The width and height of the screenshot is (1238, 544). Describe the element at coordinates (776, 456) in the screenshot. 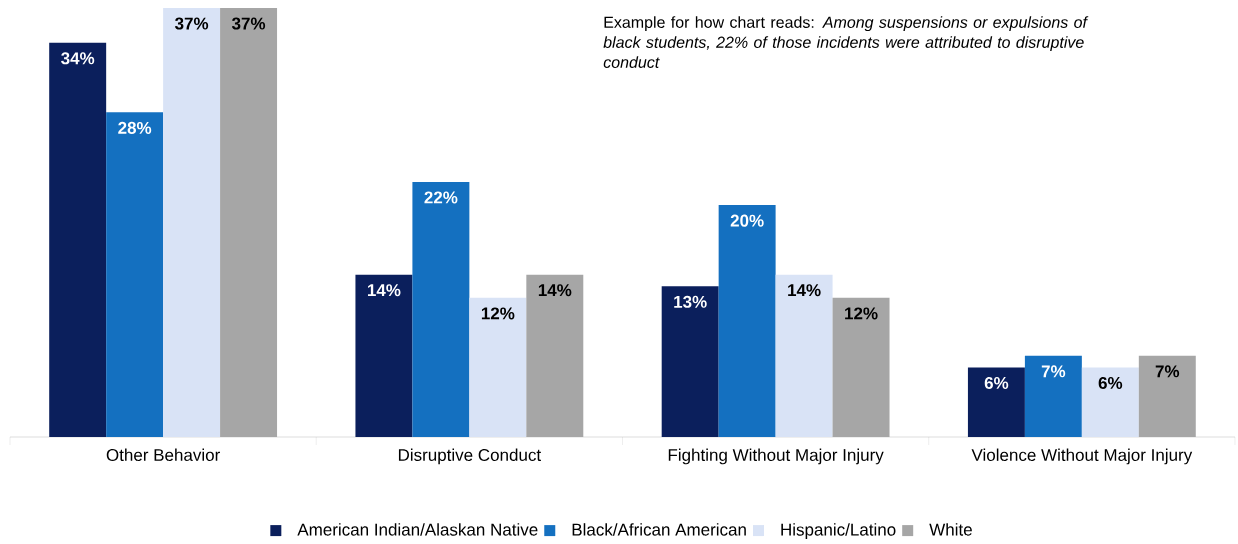

I see `x-tick-label: Fighting Without Major Injury` at that location.